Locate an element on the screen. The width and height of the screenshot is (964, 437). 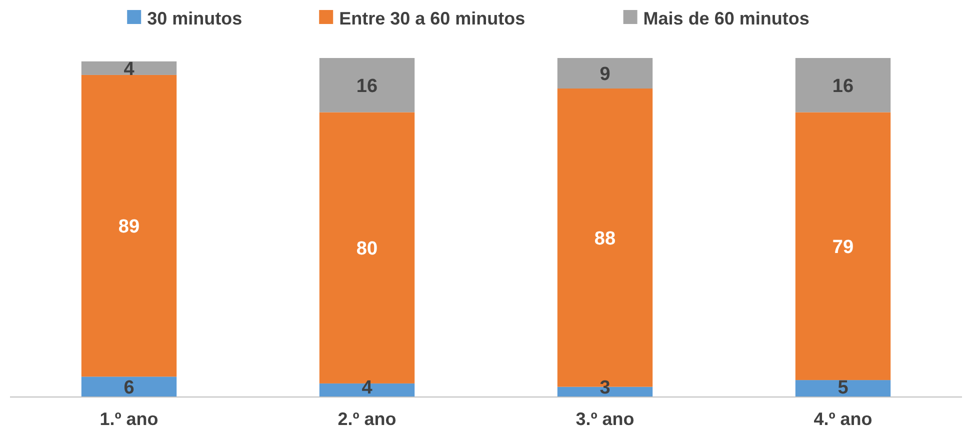
data-label: 6 is located at coordinates (129, 387).